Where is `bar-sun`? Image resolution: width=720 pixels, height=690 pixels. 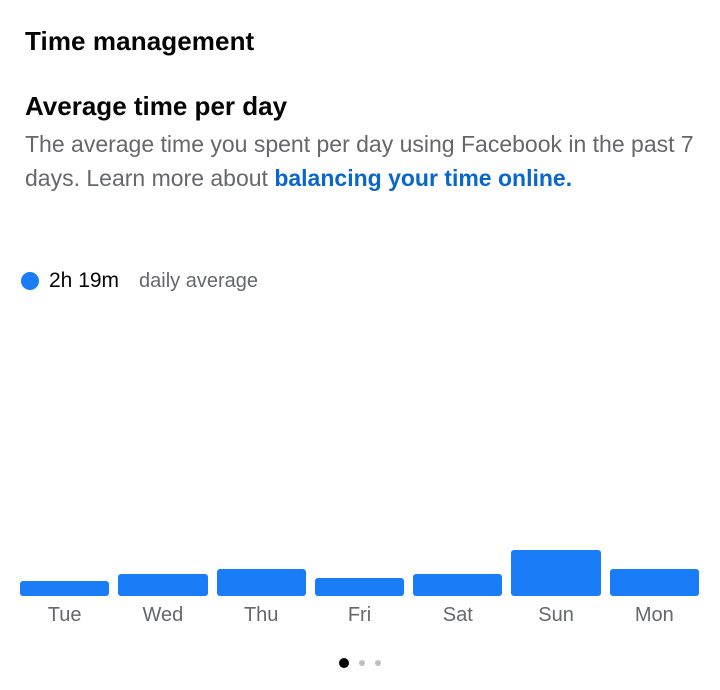 bar-sun is located at coordinates (556, 572).